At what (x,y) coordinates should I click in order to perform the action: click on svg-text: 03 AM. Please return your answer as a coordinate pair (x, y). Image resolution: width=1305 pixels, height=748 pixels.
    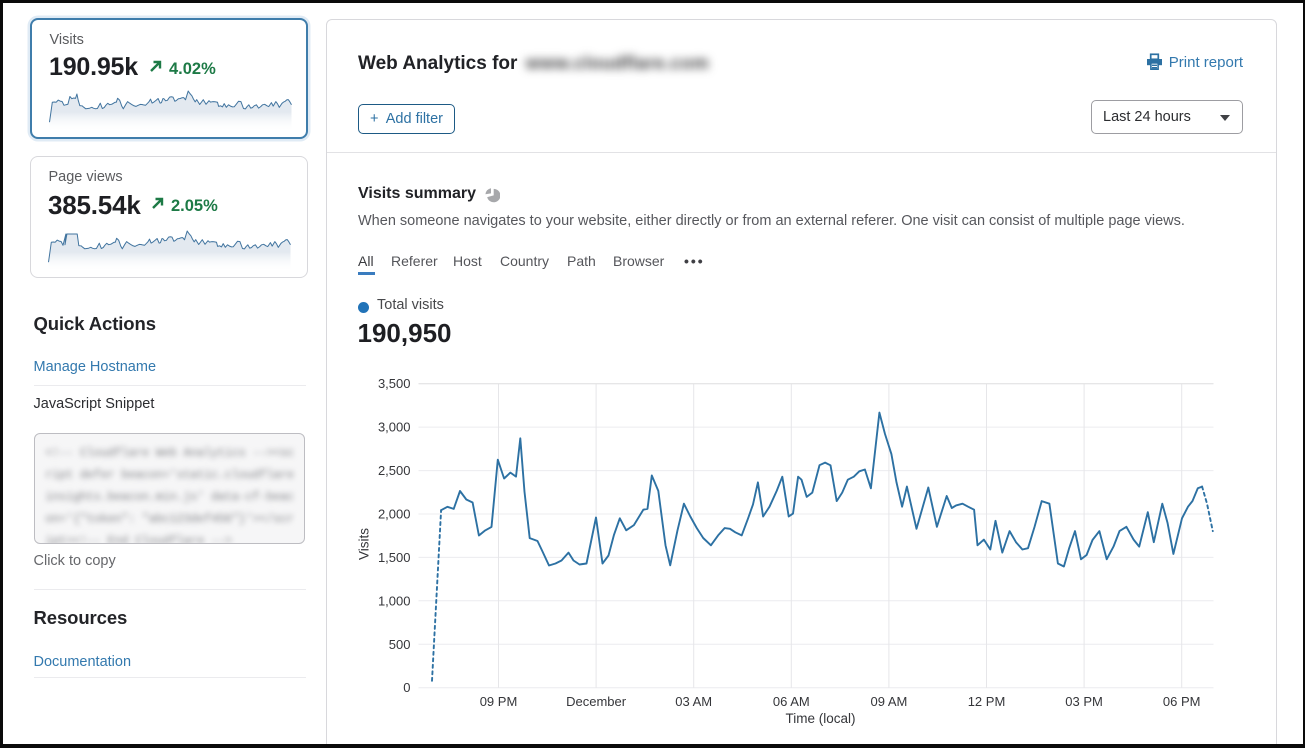
    Looking at the image, I should click on (693, 701).